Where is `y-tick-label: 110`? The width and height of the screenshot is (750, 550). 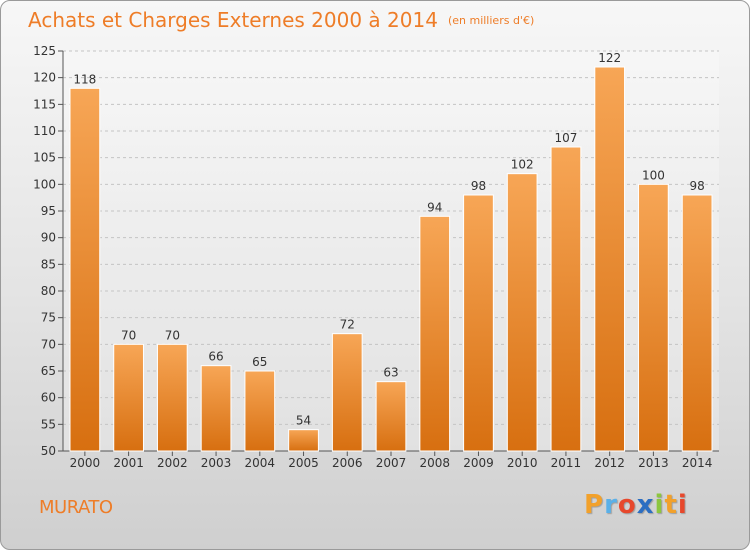 y-tick-label: 110 is located at coordinates (44, 131).